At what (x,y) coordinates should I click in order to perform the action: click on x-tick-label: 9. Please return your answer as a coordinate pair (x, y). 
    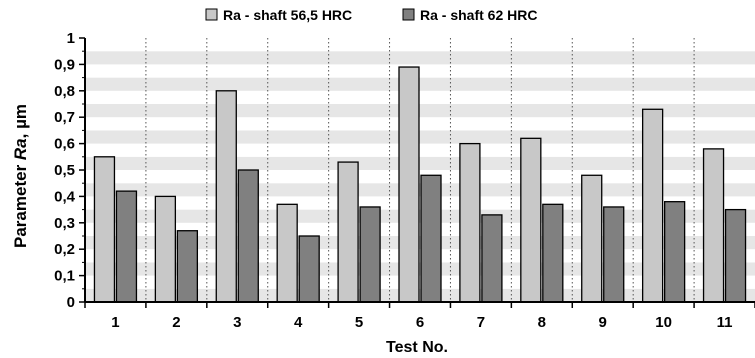
    Looking at the image, I should click on (603, 322).